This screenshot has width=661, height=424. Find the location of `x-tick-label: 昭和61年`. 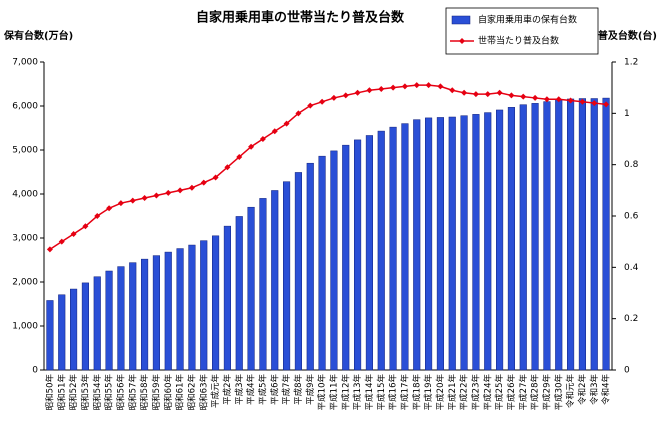

x-tick-label: 昭和61年 is located at coordinates (180, 392).